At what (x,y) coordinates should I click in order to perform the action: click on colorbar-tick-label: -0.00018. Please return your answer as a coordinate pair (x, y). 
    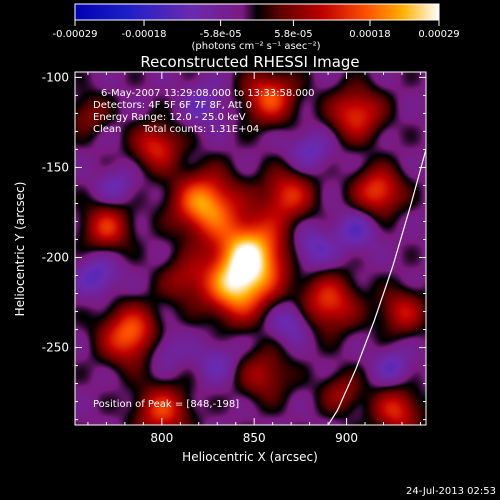
    Looking at the image, I should click on (144, 34).